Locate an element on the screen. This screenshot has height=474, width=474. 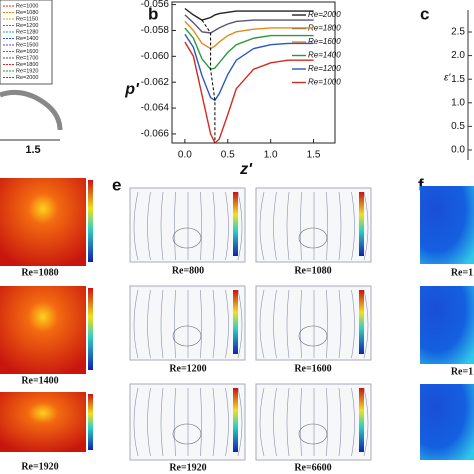
legend-label: Re=1600 is located at coordinates (324, 41).